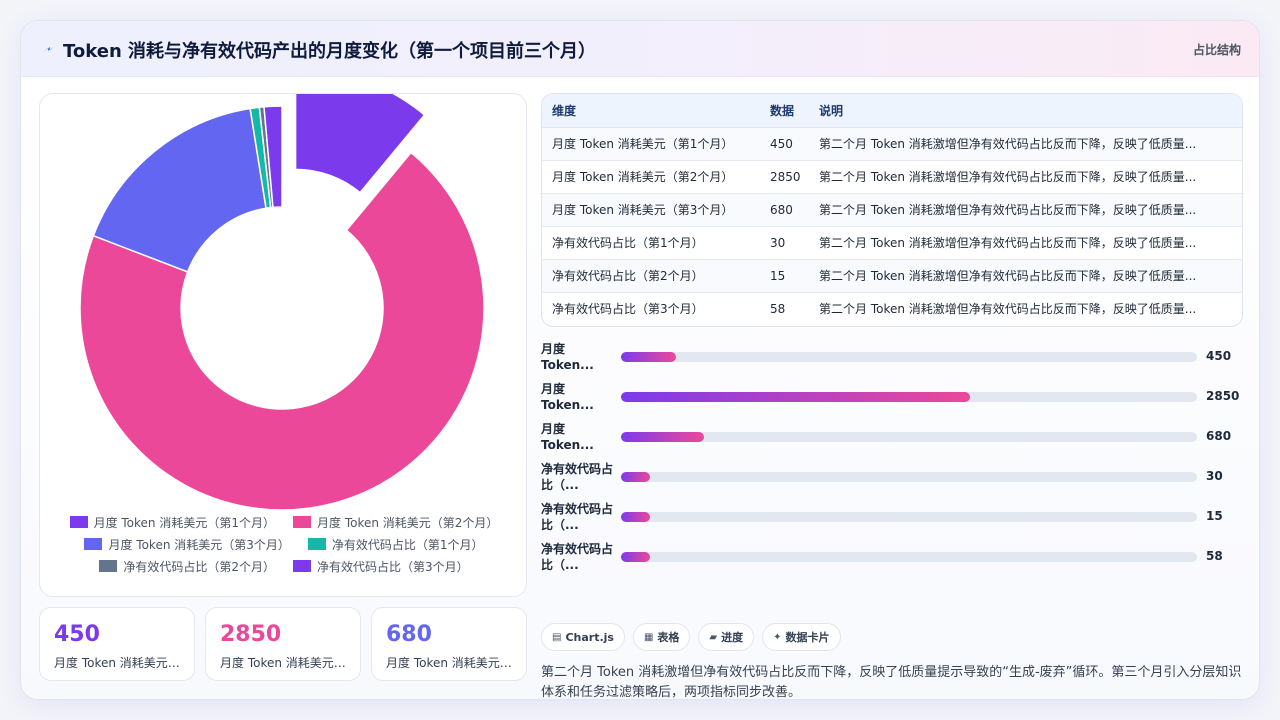 The width and height of the screenshot is (1280, 720). What do you see at coordinates (49, 49) in the screenshot?
I see `lightning-icon` at bounding box center [49, 49].